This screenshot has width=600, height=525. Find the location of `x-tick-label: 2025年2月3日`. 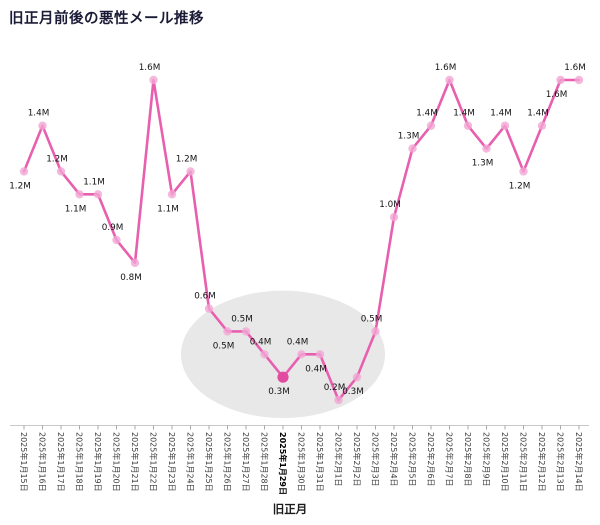

x-tick-label: 2025年2月3日 is located at coordinates (376, 459).